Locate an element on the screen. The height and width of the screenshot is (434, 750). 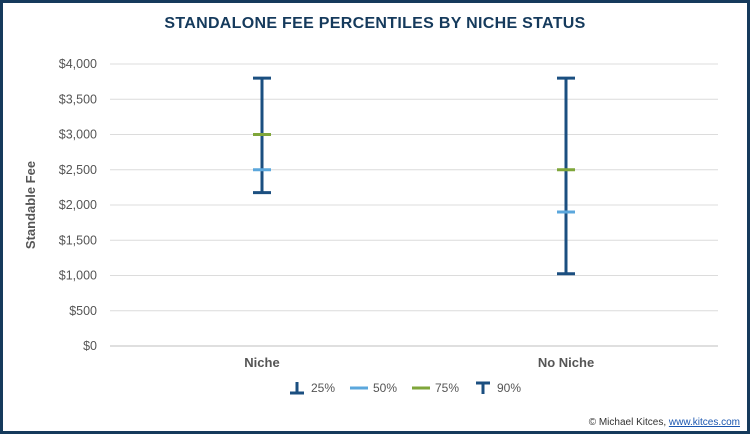
y-tick-label: $0 is located at coordinates (90, 346).